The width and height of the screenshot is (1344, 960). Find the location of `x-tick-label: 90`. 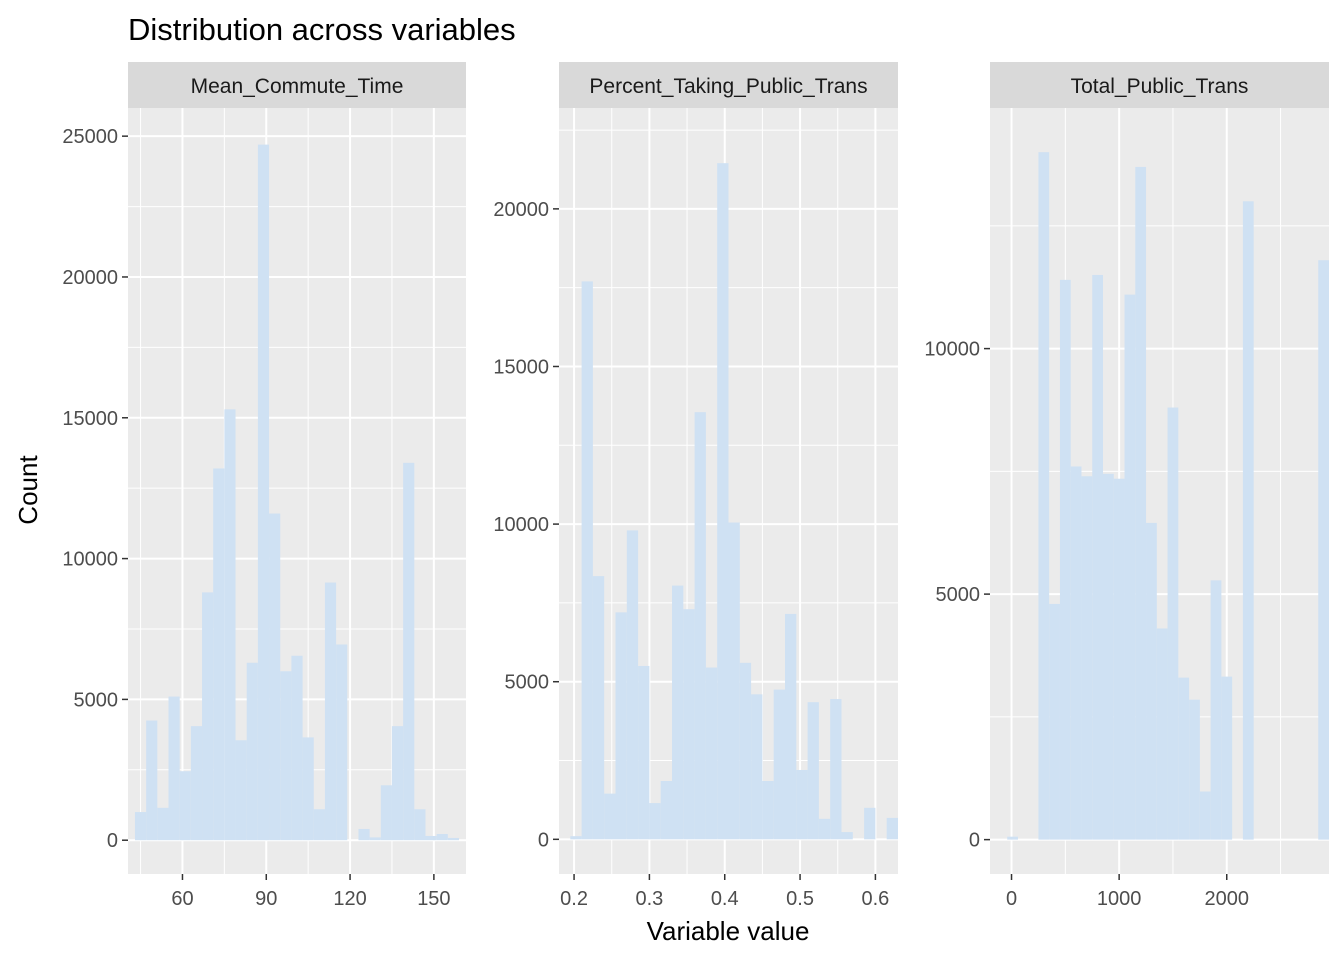

x-tick-label: 90 is located at coordinates (266, 899).